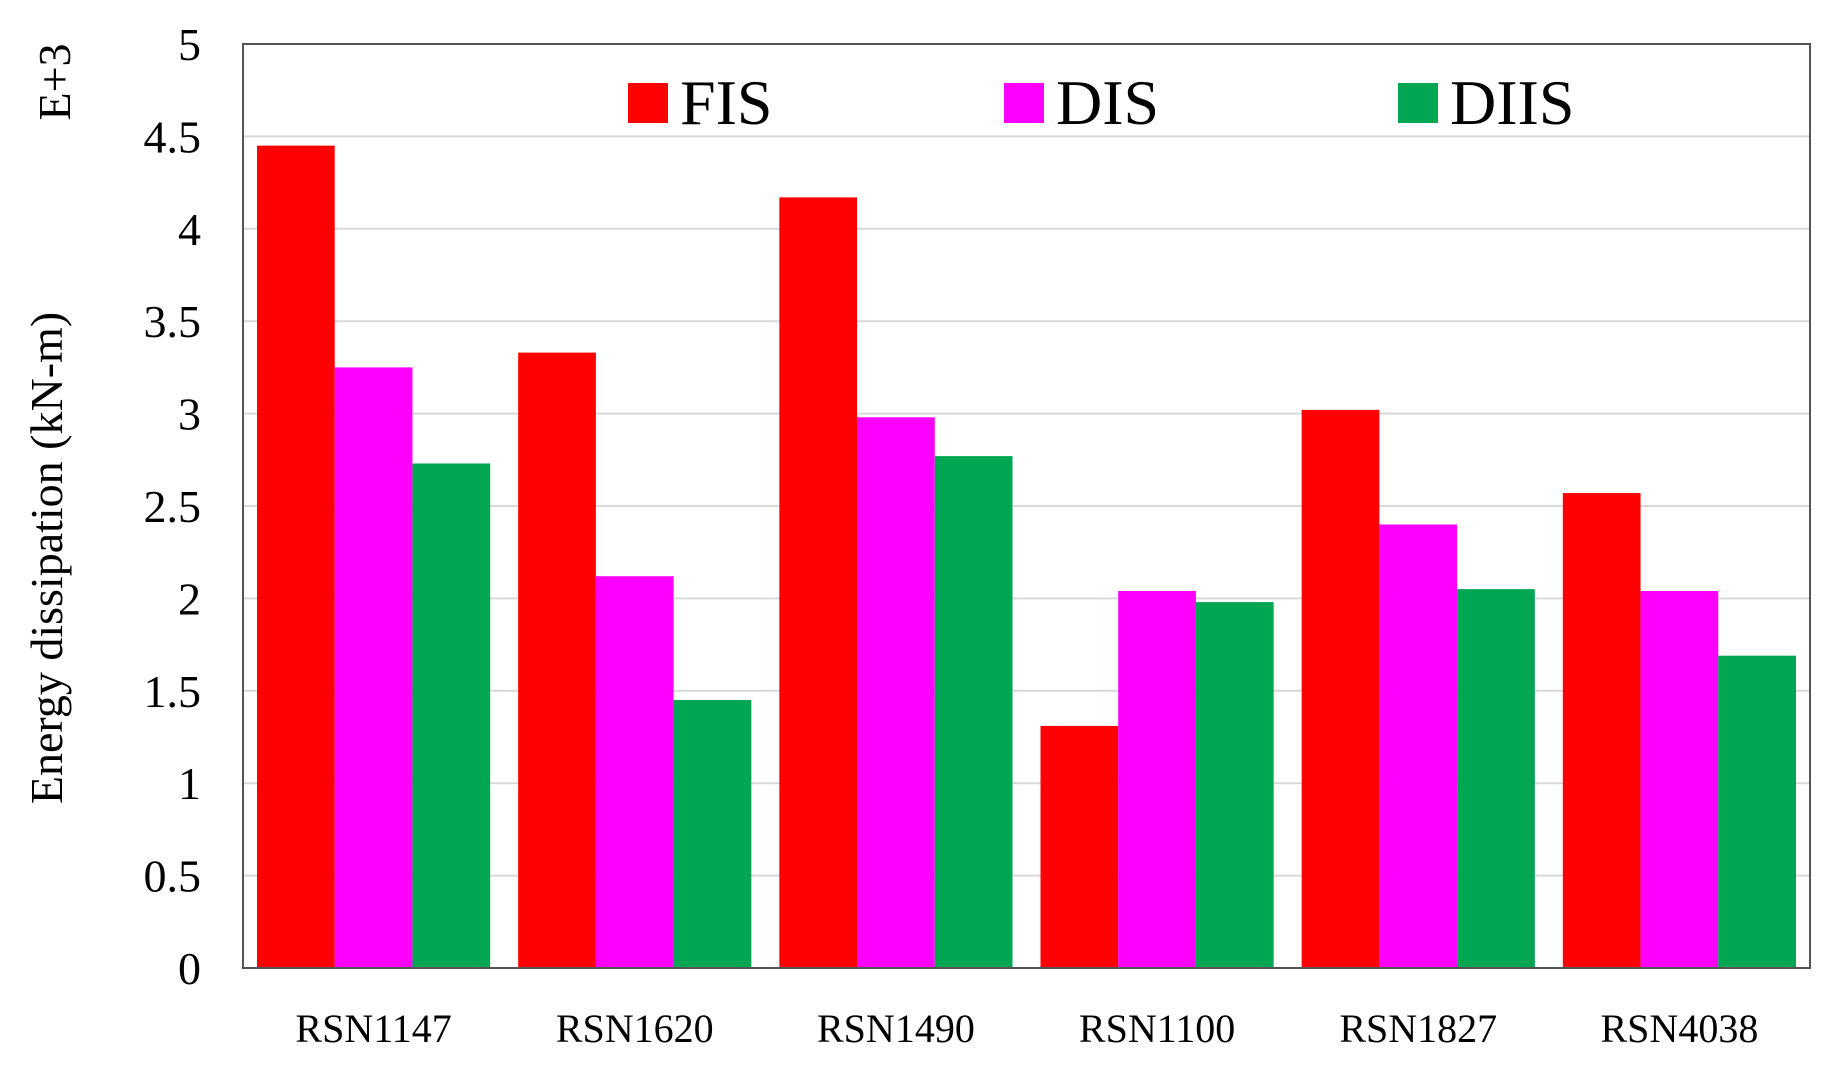 The width and height of the screenshot is (1844, 1065). What do you see at coordinates (1024, 103) in the screenshot?
I see `legend-swatch-dis` at bounding box center [1024, 103].